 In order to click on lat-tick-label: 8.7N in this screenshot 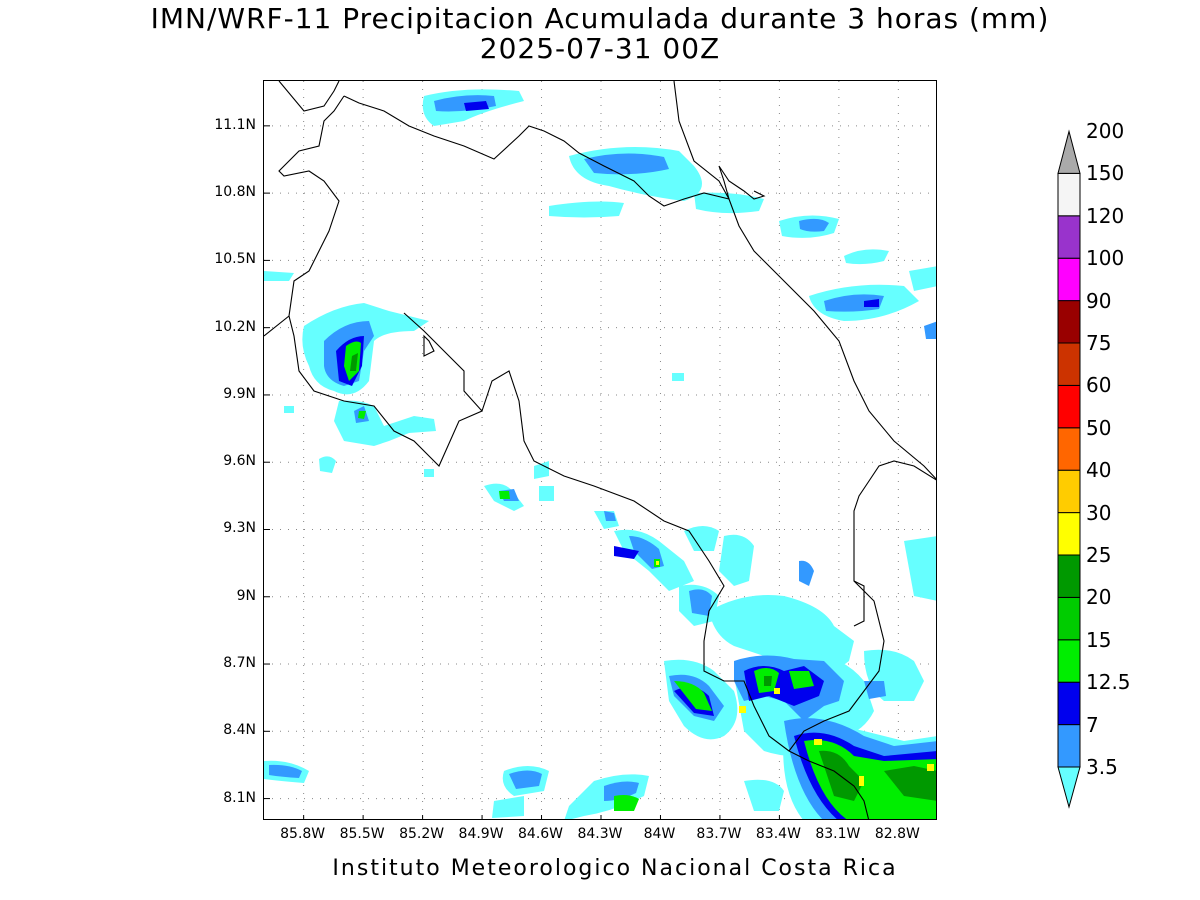, I will do `click(239, 663)`.